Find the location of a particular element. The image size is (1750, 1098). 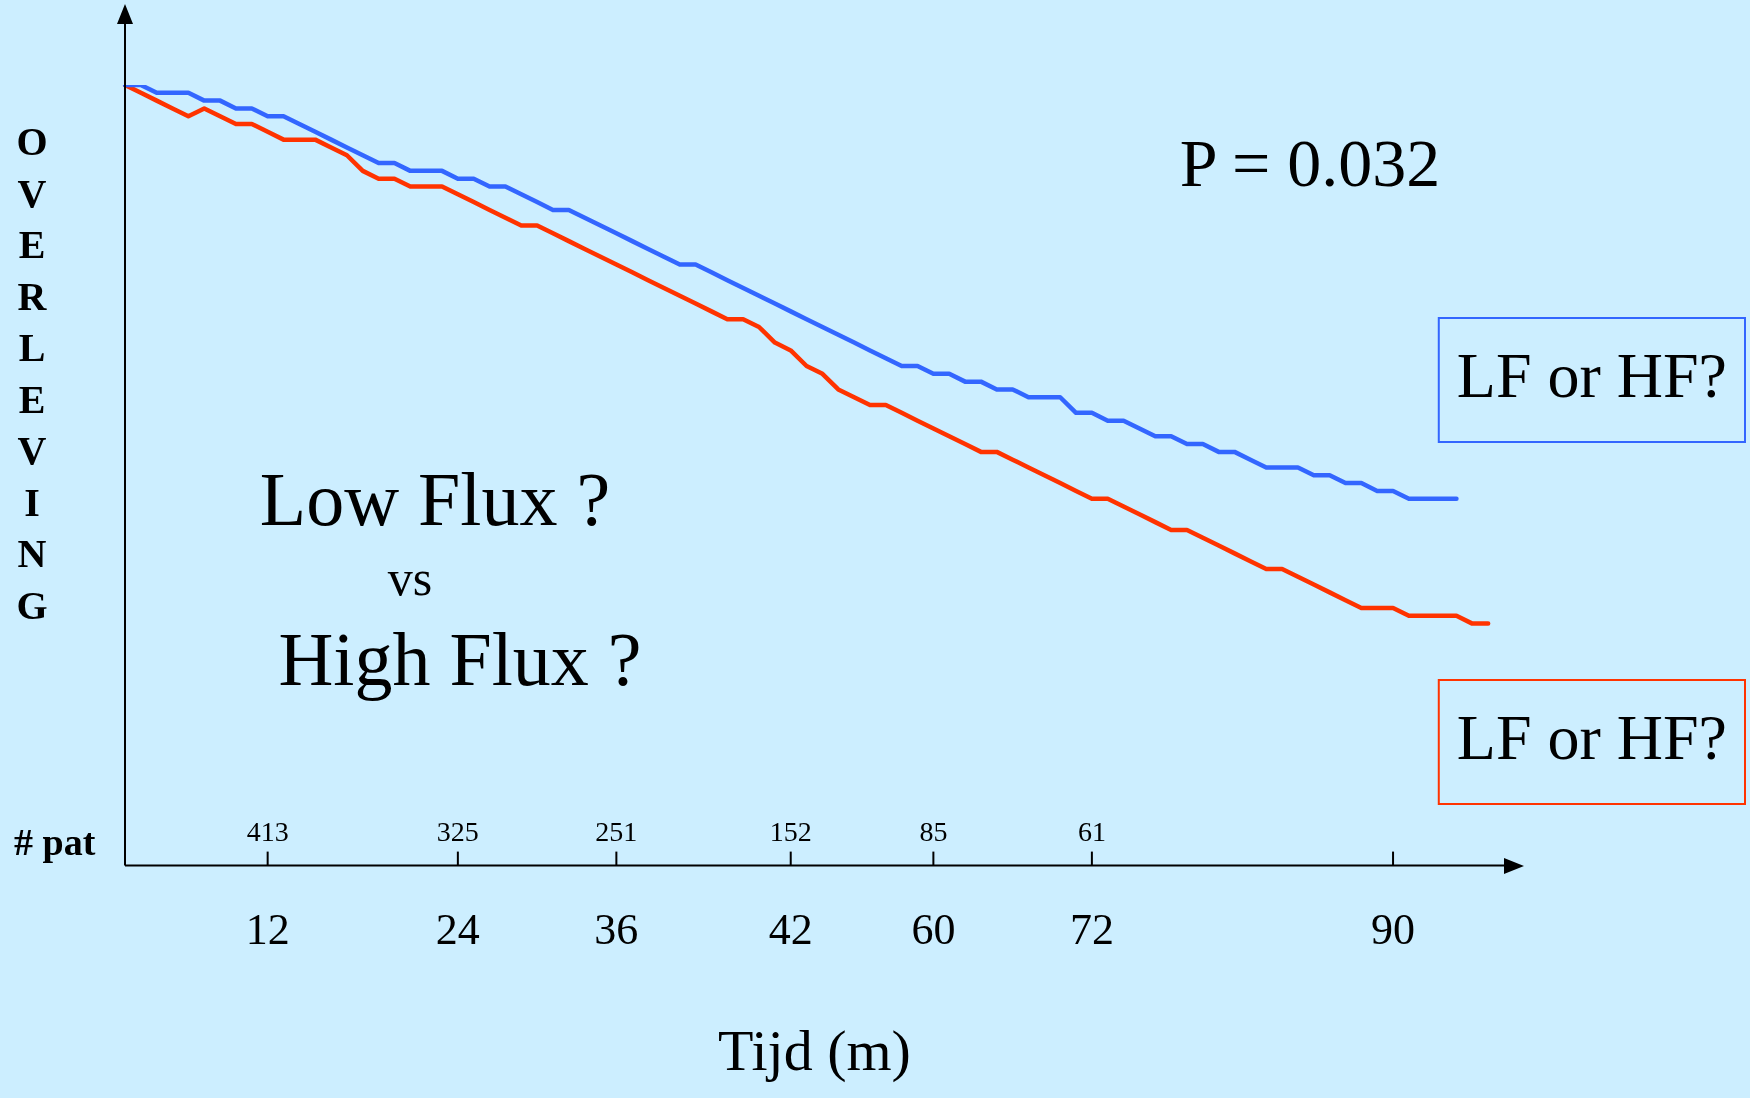

annotation: 61 is located at coordinates (1091, 831).